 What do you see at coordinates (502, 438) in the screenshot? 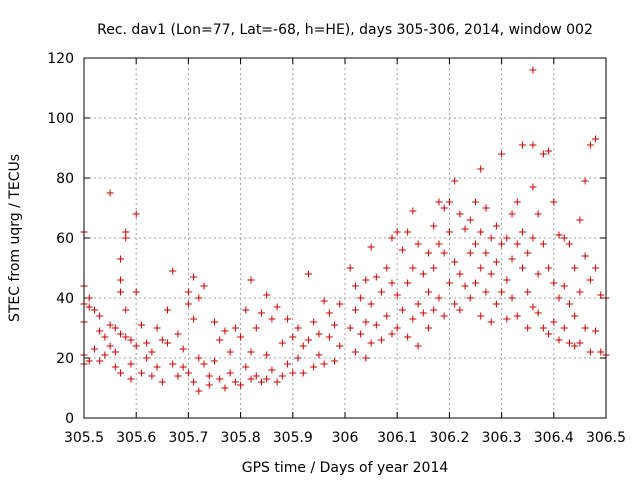
I see `x-tick-label: 306.3` at bounding box center [502, 438].